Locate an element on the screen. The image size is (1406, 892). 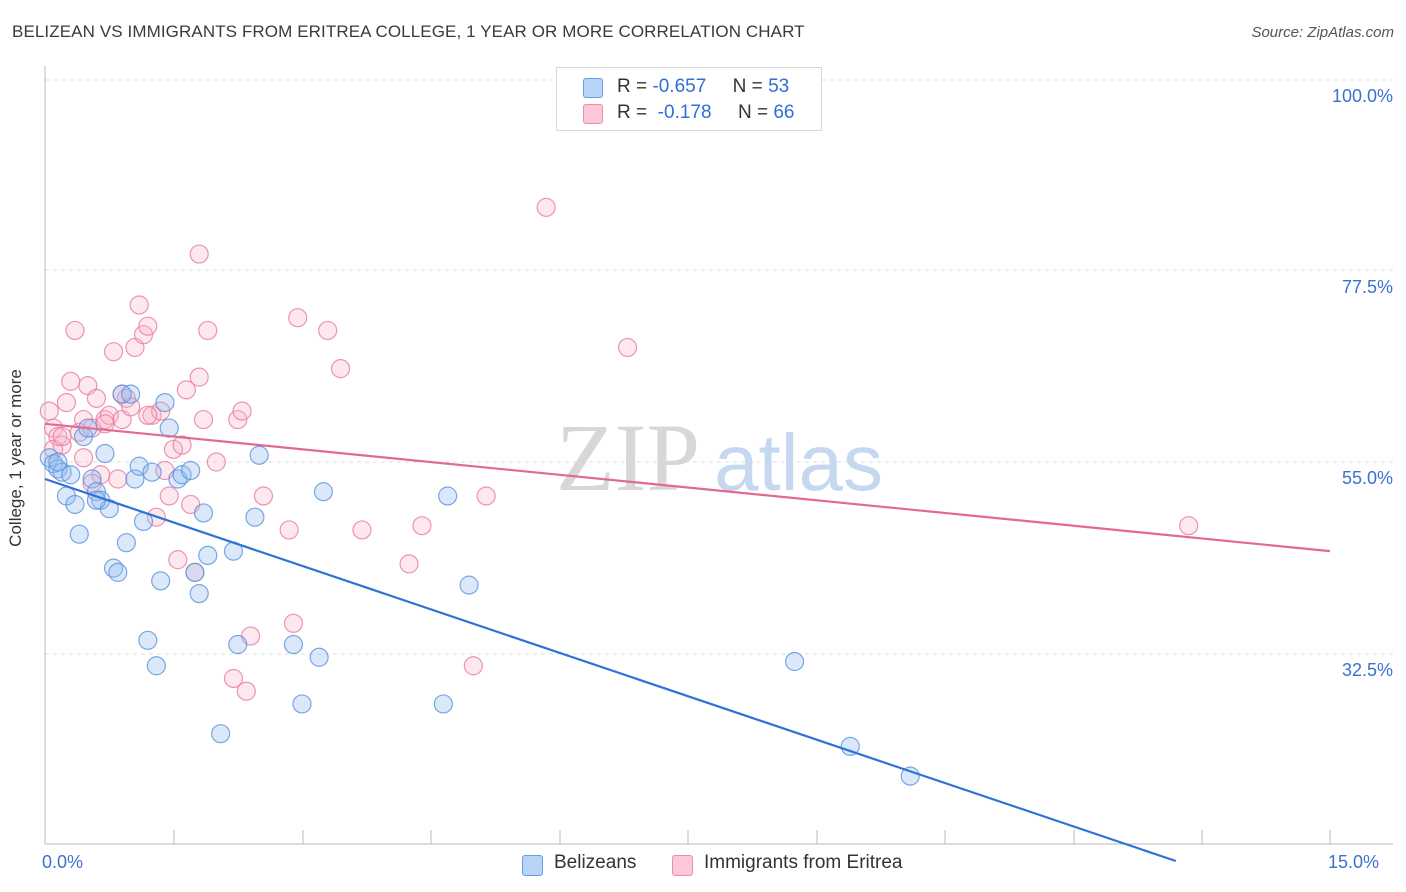
x-tick-label-min: 0.0% is located at coordinates (63, 862).